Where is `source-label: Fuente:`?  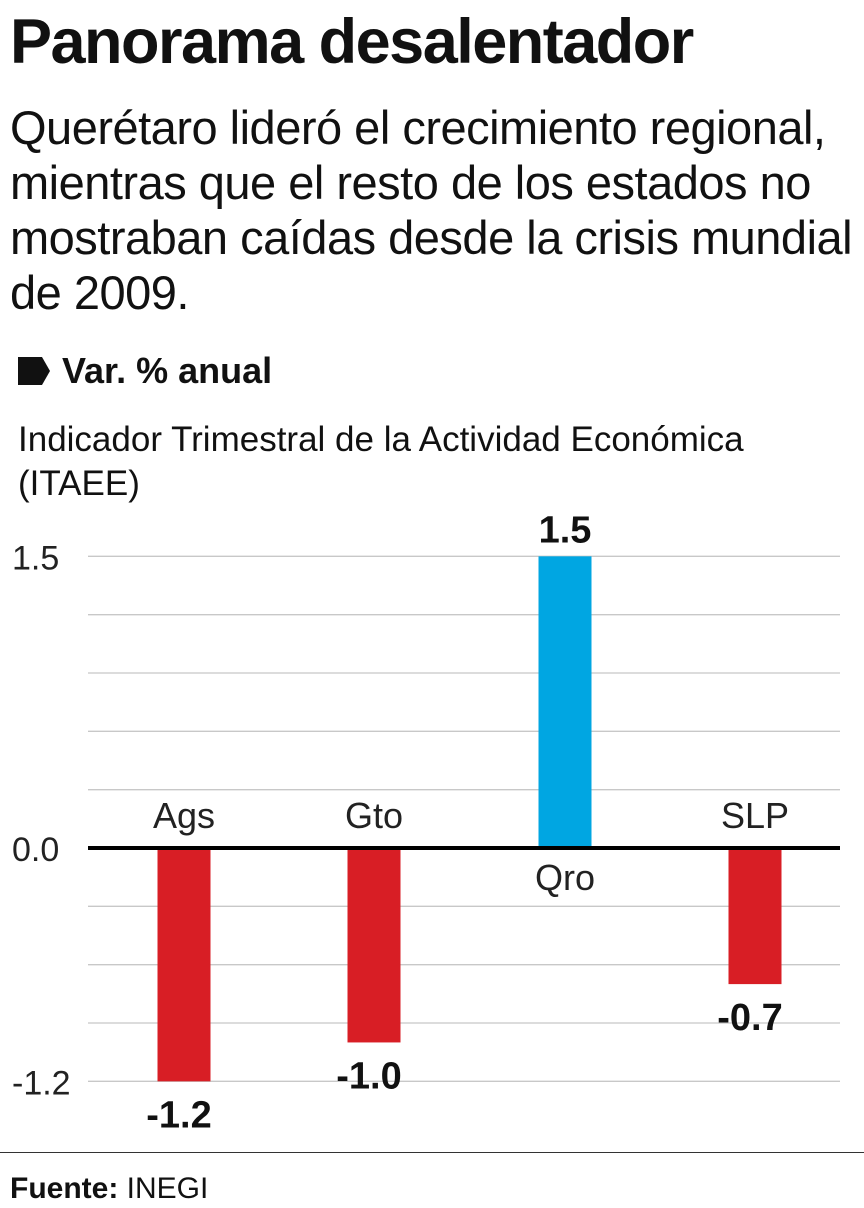 source-label: Fuente: is located at coordinates (64, 1188).